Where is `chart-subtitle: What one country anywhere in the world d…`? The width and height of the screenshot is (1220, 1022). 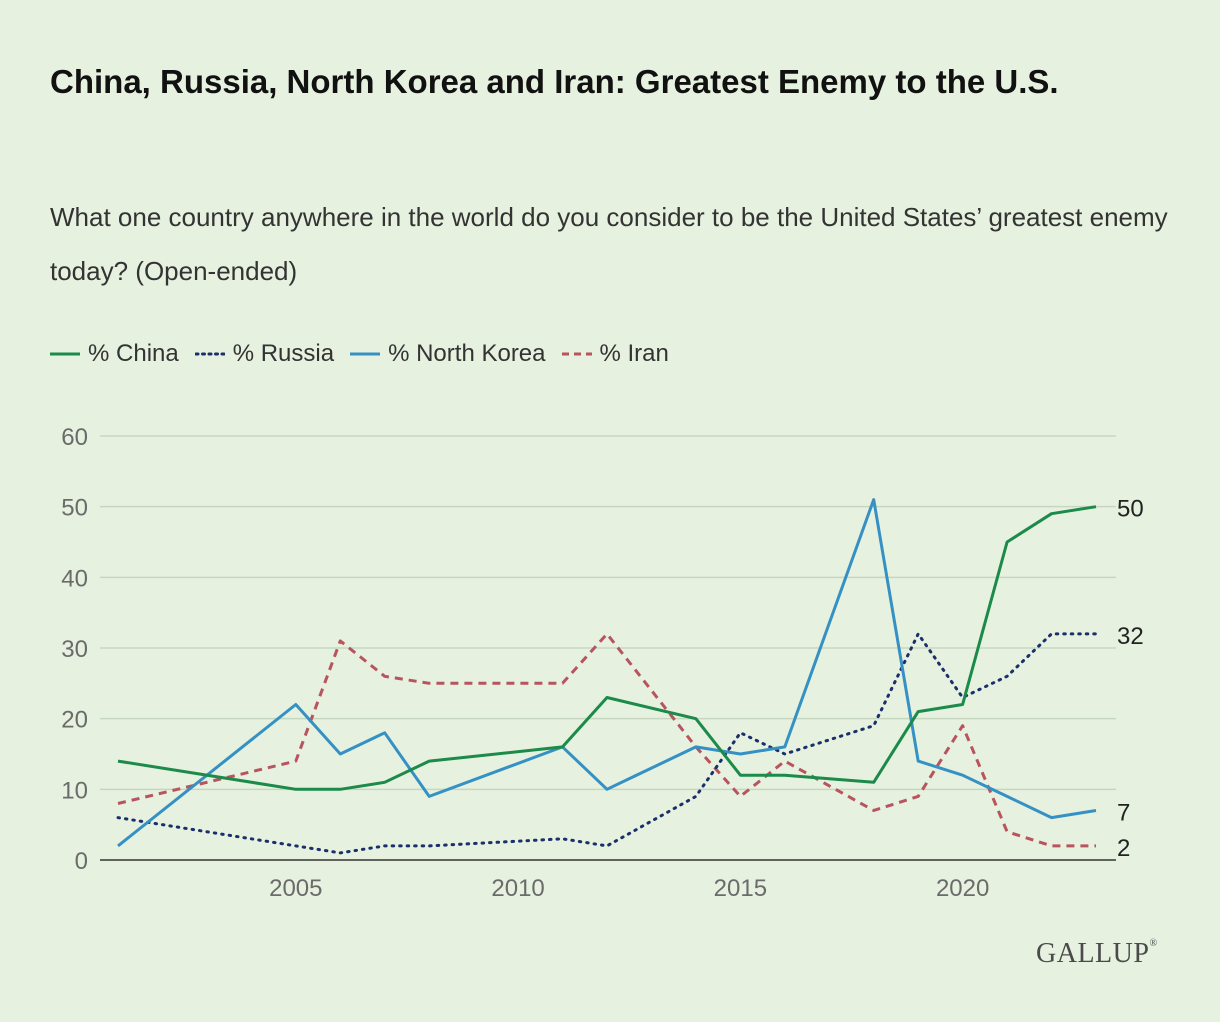
chart-subtitle: What one country anywhere in the world d… is located at coordinates (609, 244).